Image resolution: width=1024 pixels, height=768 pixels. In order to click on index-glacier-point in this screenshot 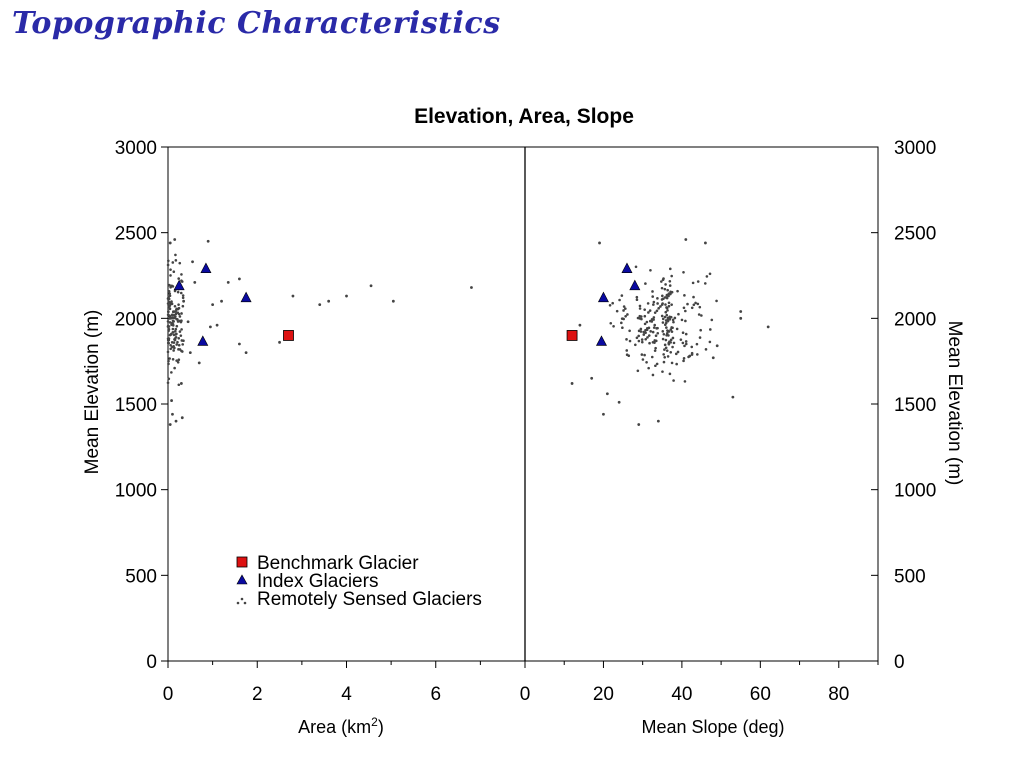, I will do `click(203, 340)`.